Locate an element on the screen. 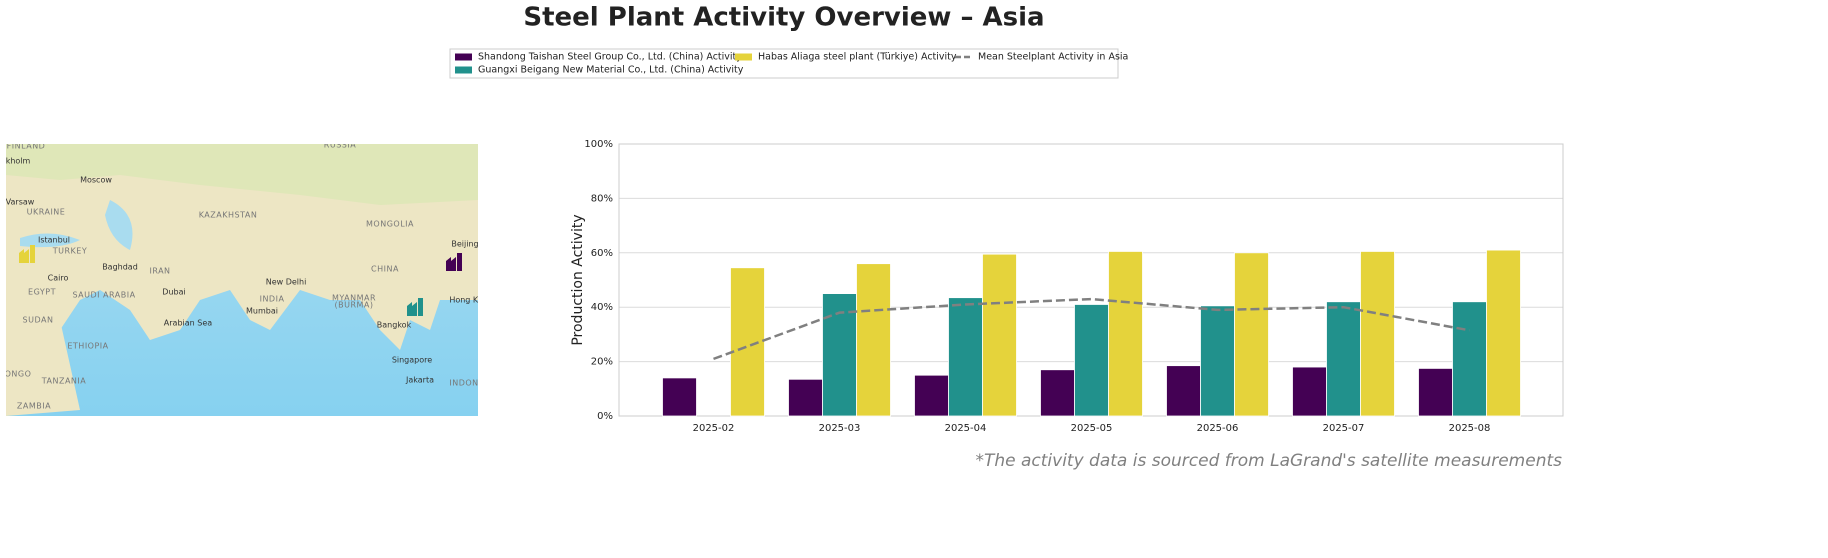 The image size is (1828, 558). x-tick-label: 2025-08 is located at coordinates (1470, 428).